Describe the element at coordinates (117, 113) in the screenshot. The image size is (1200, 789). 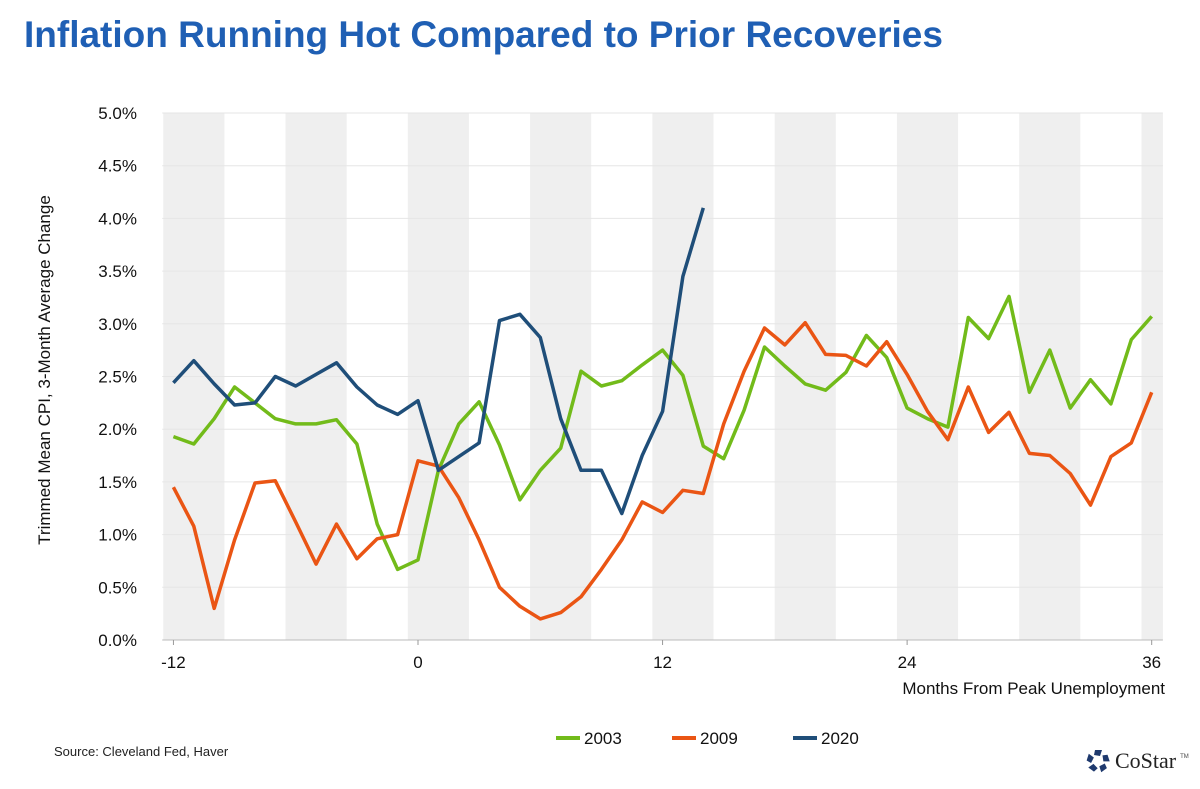
I see `y-tick-label: 5.0%` at that location.